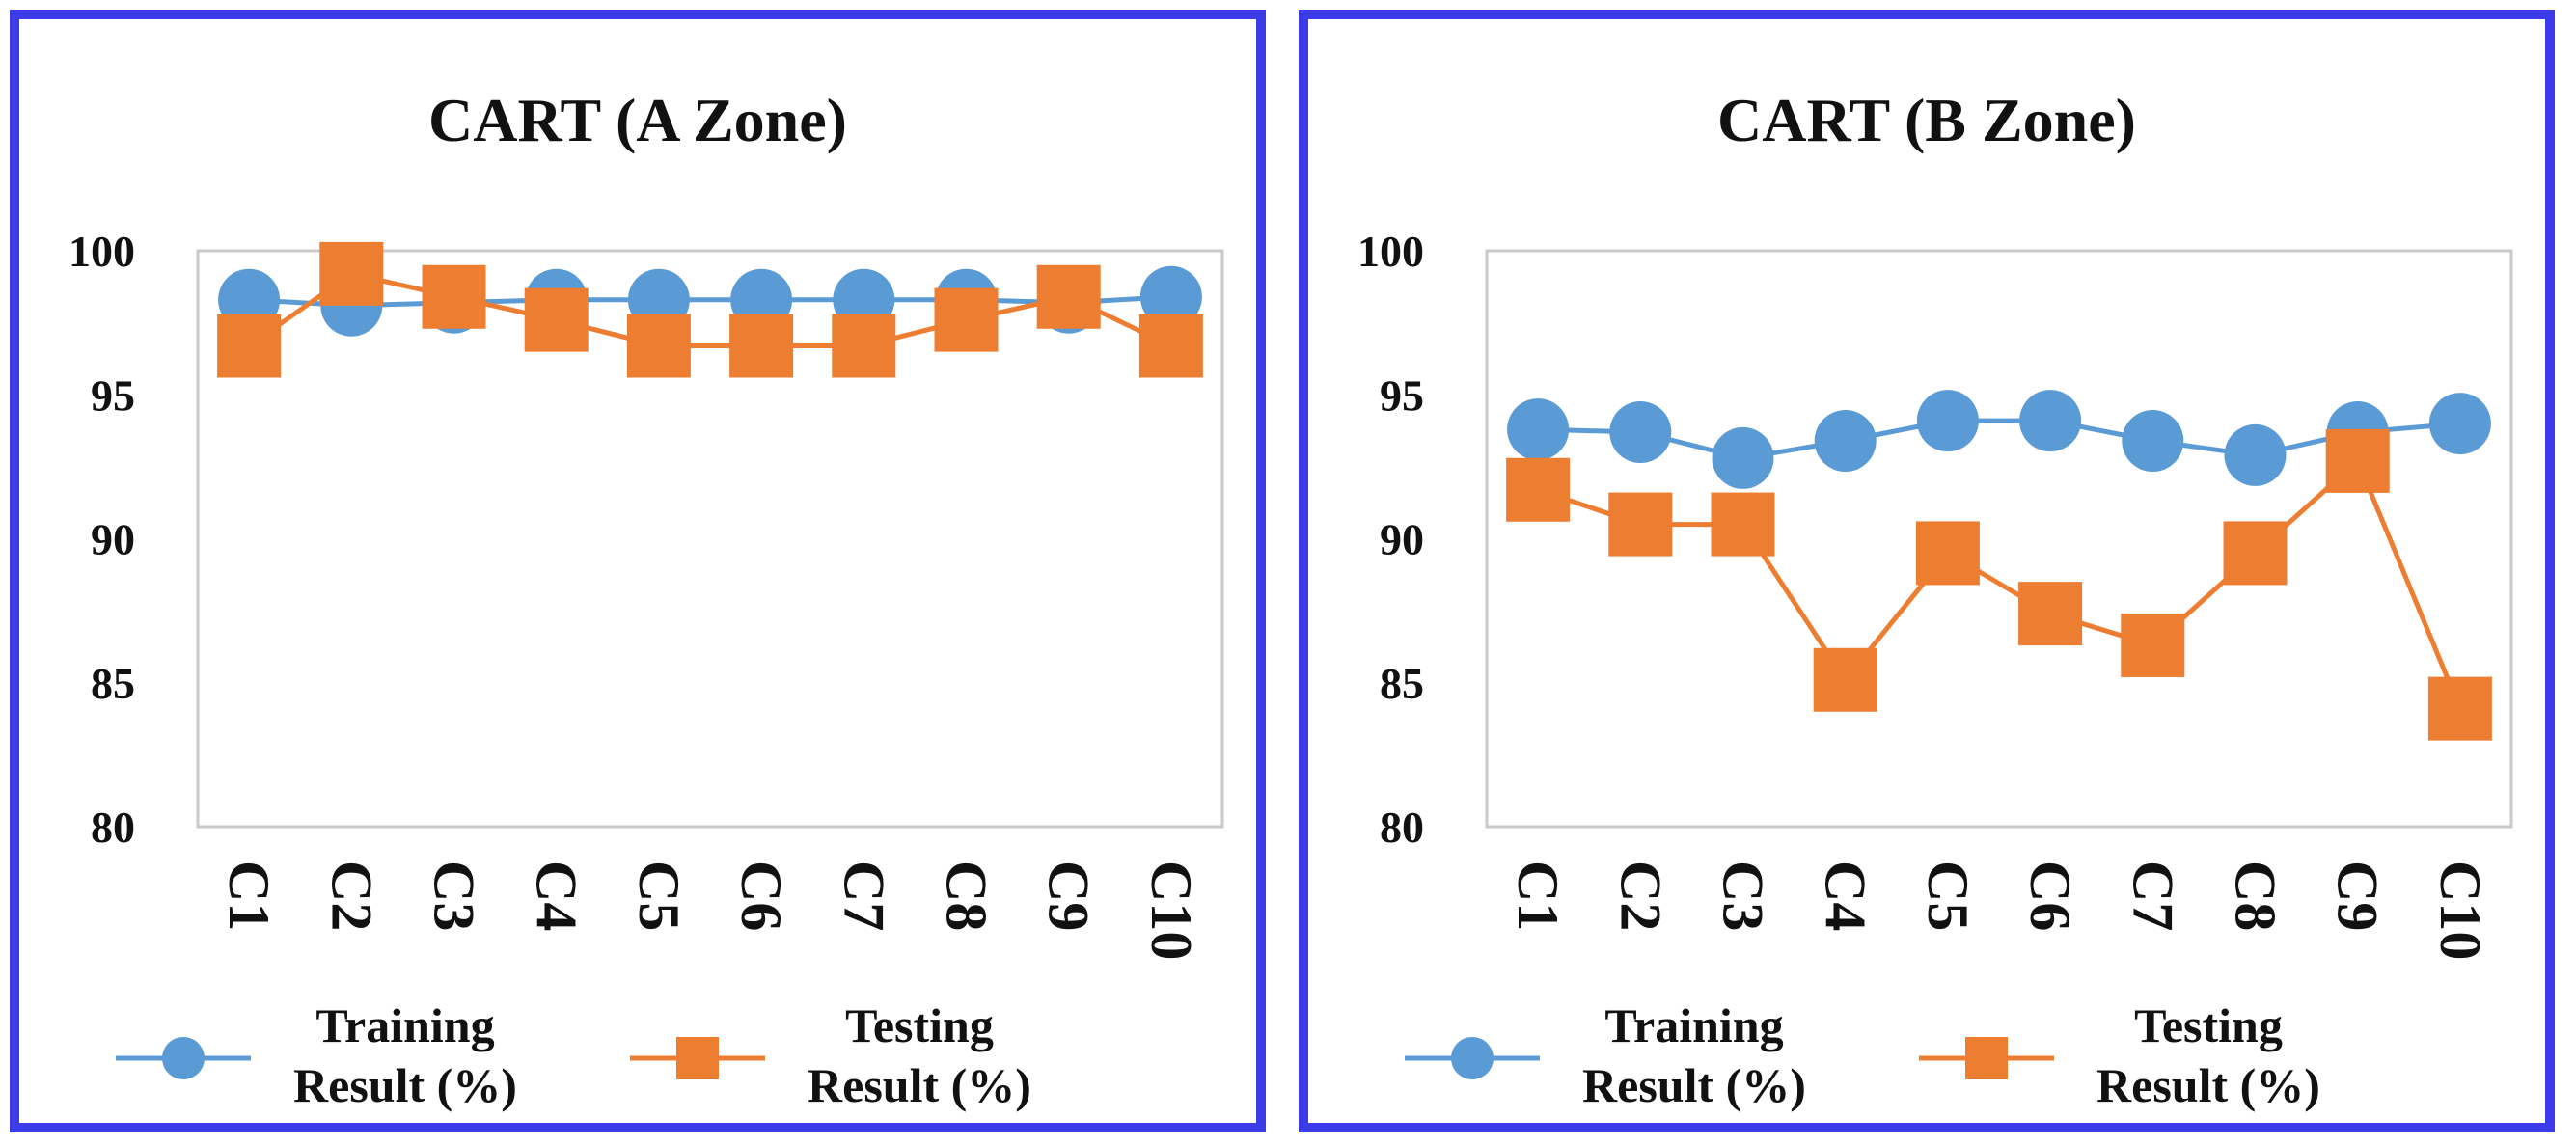 This screenshot has width=2576, height=1146. I want to click on chart-title: CART (B Zone), so click(1927, 120).